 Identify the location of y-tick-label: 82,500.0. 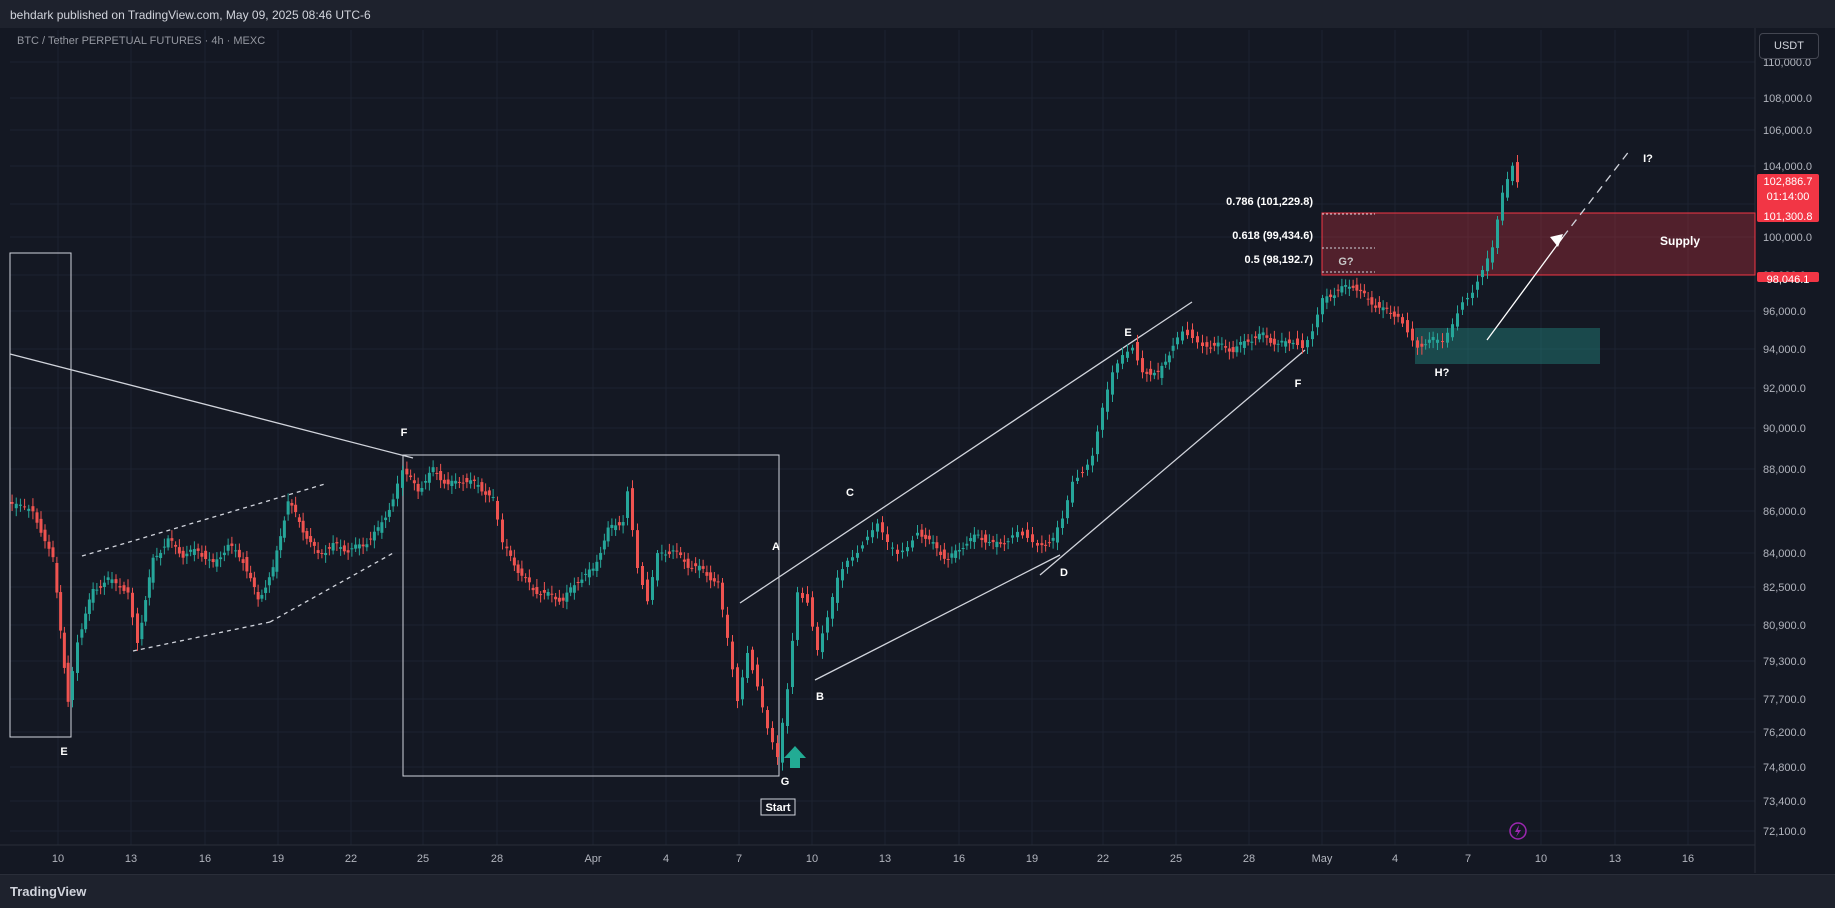
(1784, 588).